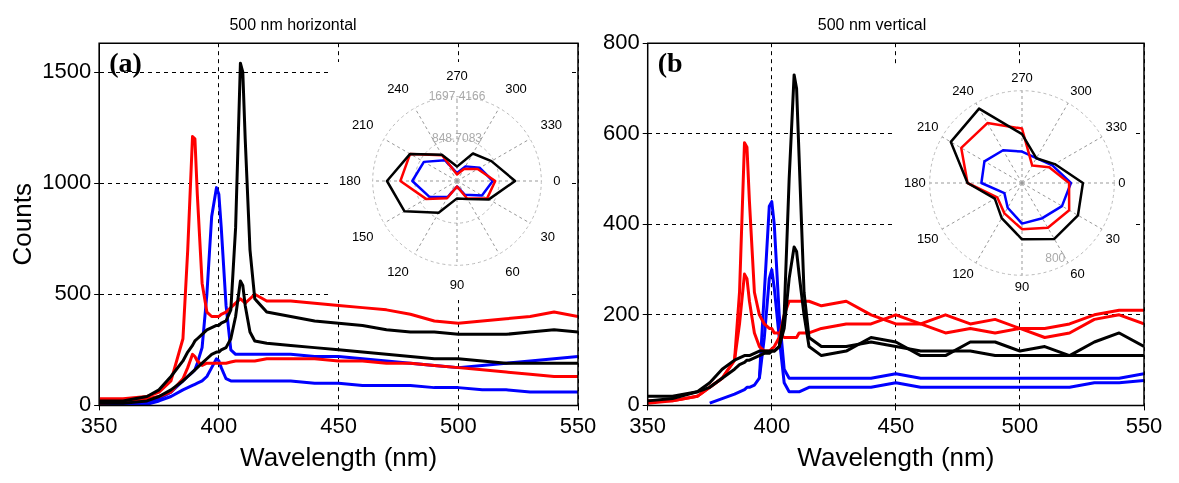 The image size is (1179, 483). What do you see at coordinates (1055, 258) in the screenshot?
I see `annotation: 800` at bounding box center [1055, 258].